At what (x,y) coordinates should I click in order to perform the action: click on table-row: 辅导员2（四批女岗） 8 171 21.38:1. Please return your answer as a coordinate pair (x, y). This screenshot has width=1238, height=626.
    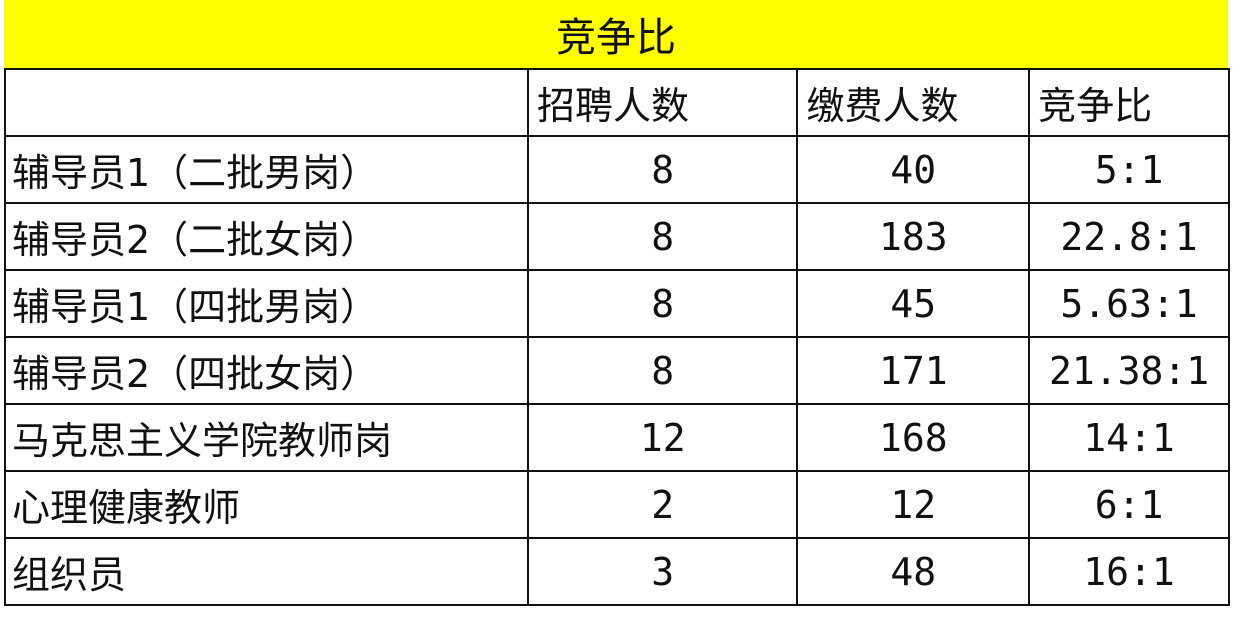
    Looking at the image, I should click on (617, 370).